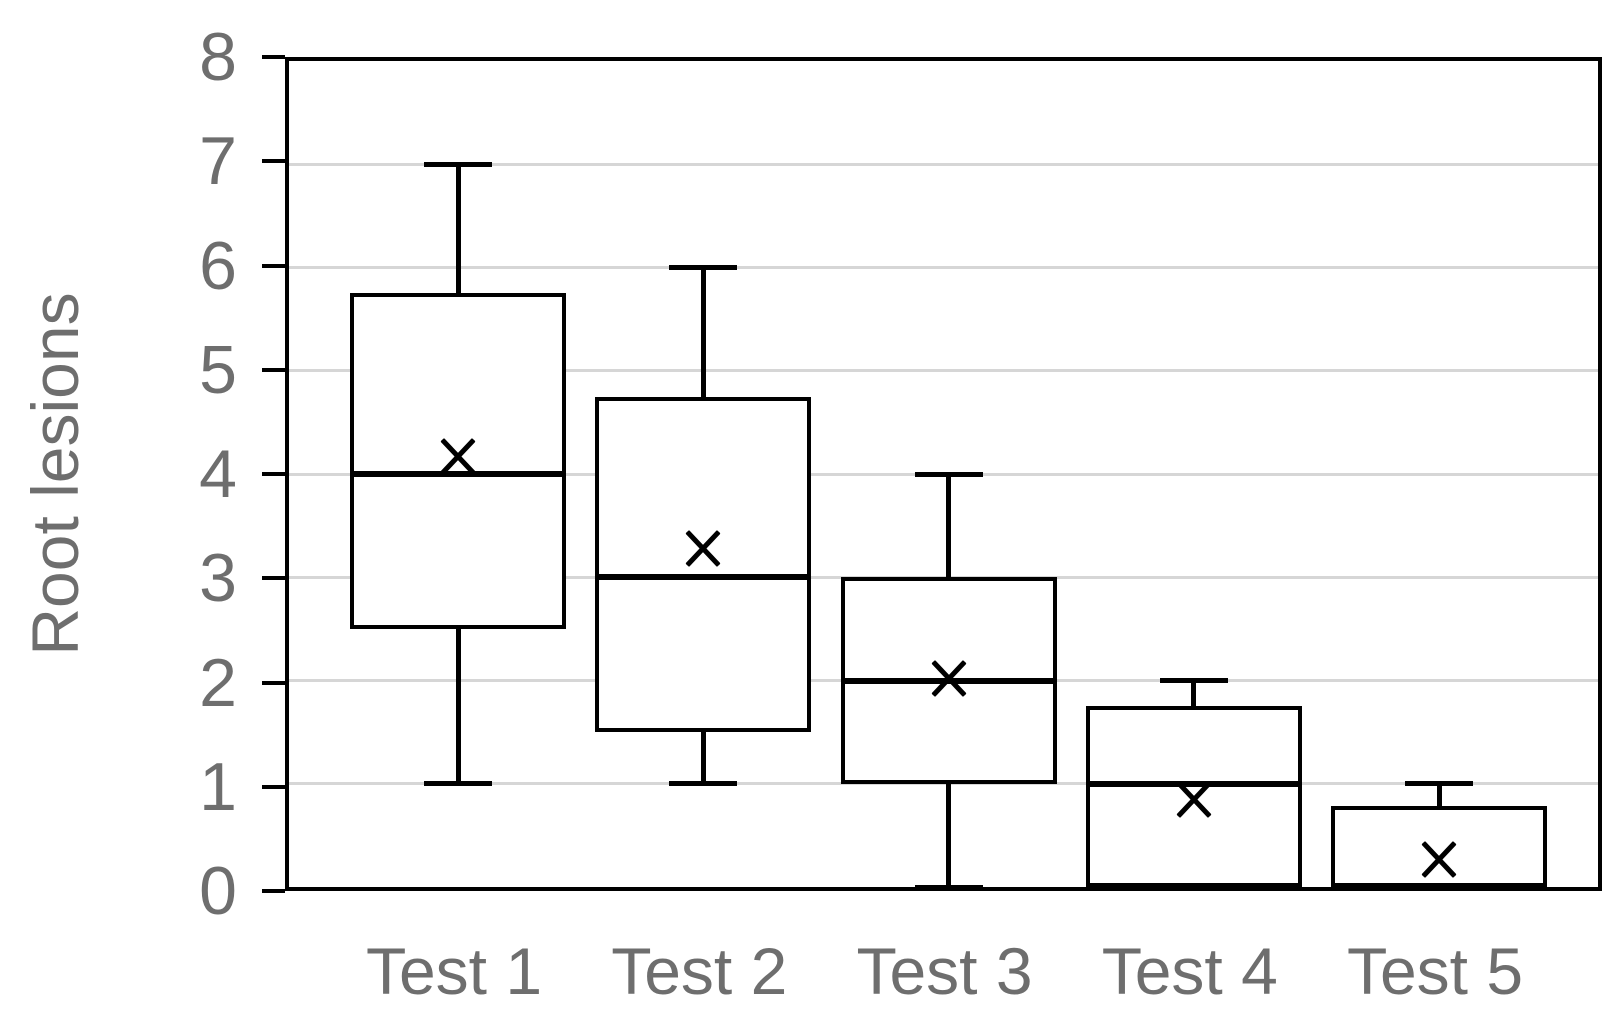 This screenshot has width=1606, height=1024. I want to click on y-tick-label: 3, so click(218, 578).